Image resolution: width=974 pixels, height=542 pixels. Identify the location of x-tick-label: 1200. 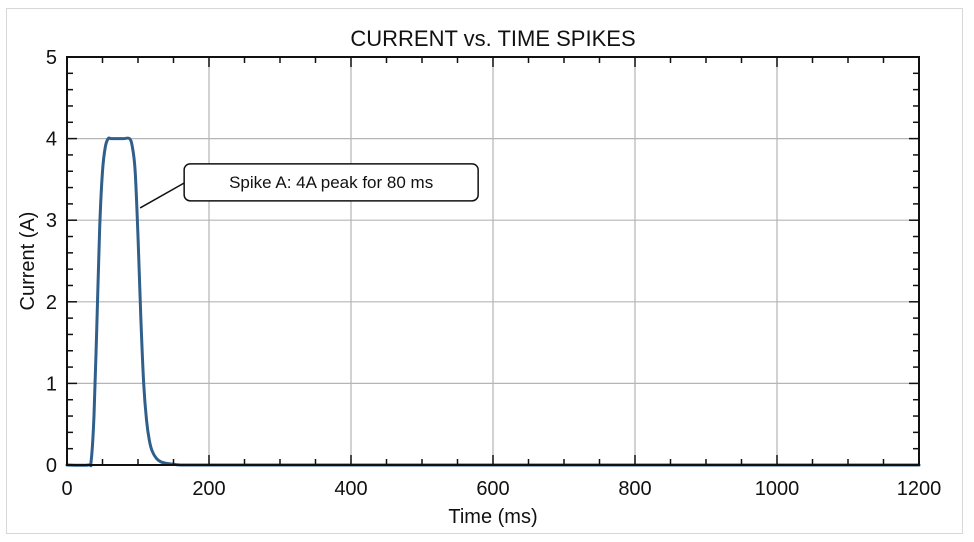
(919, 489).